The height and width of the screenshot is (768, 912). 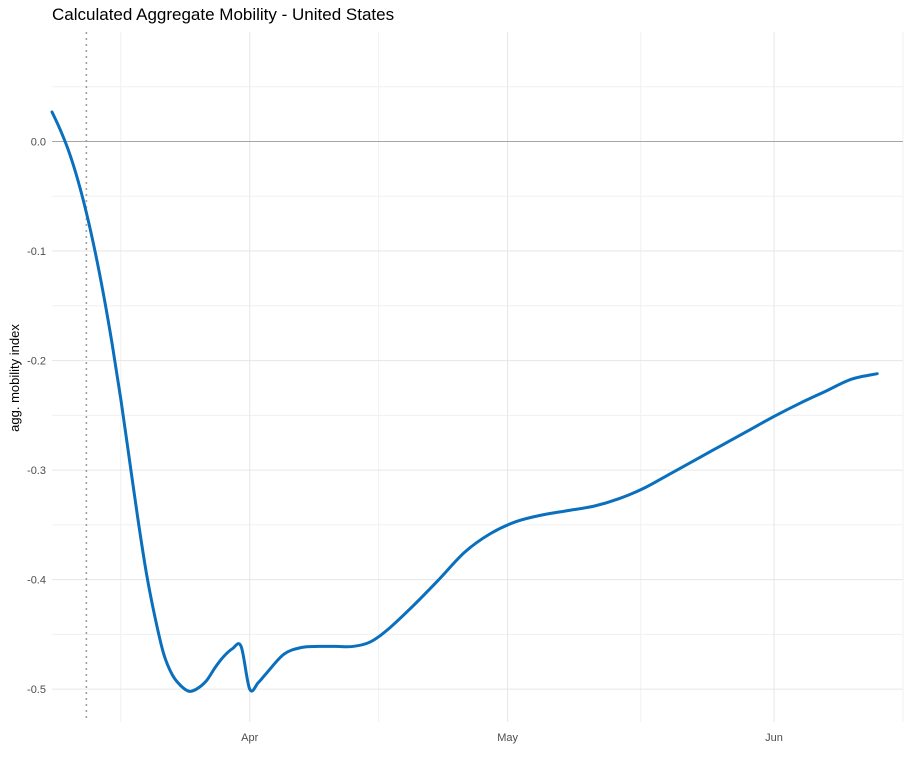 What do you see at coordinates (36, 471) in the screenshot?
I see `y-tick-label: -0.3` at bounding box center [36, 471].